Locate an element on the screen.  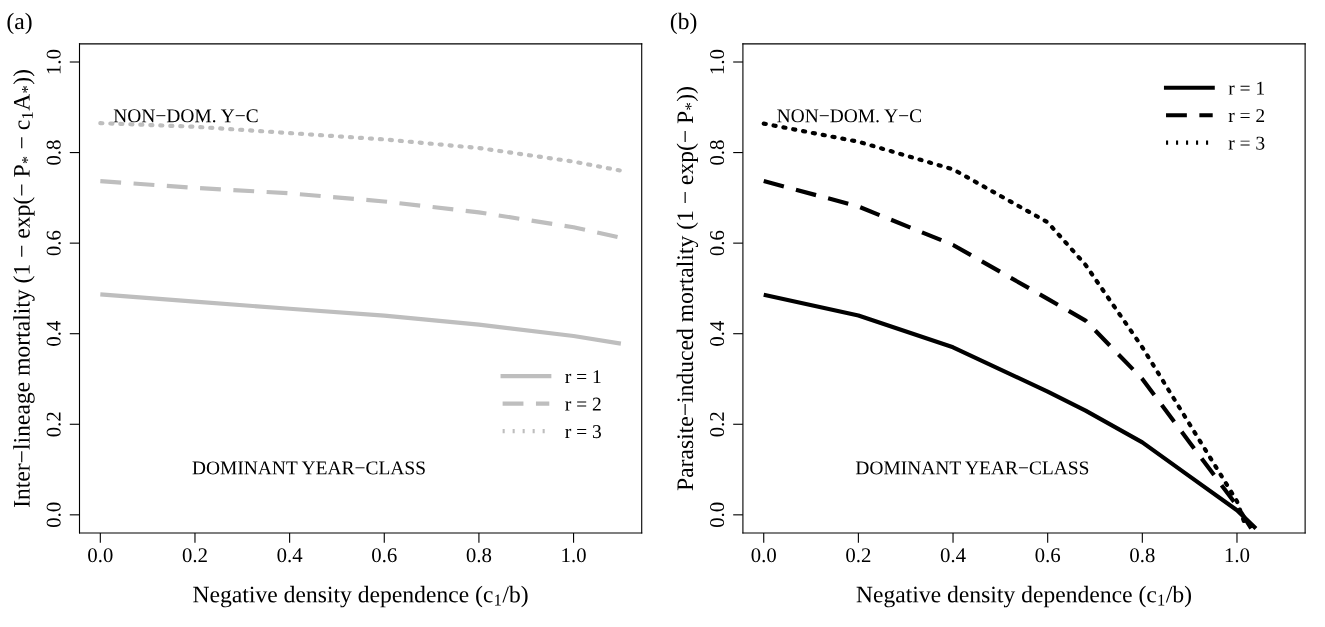
y-axis-title: Parasite−induced mortality (1 − exp(− P$_{*}$)) is located at coordinates (687, 289).